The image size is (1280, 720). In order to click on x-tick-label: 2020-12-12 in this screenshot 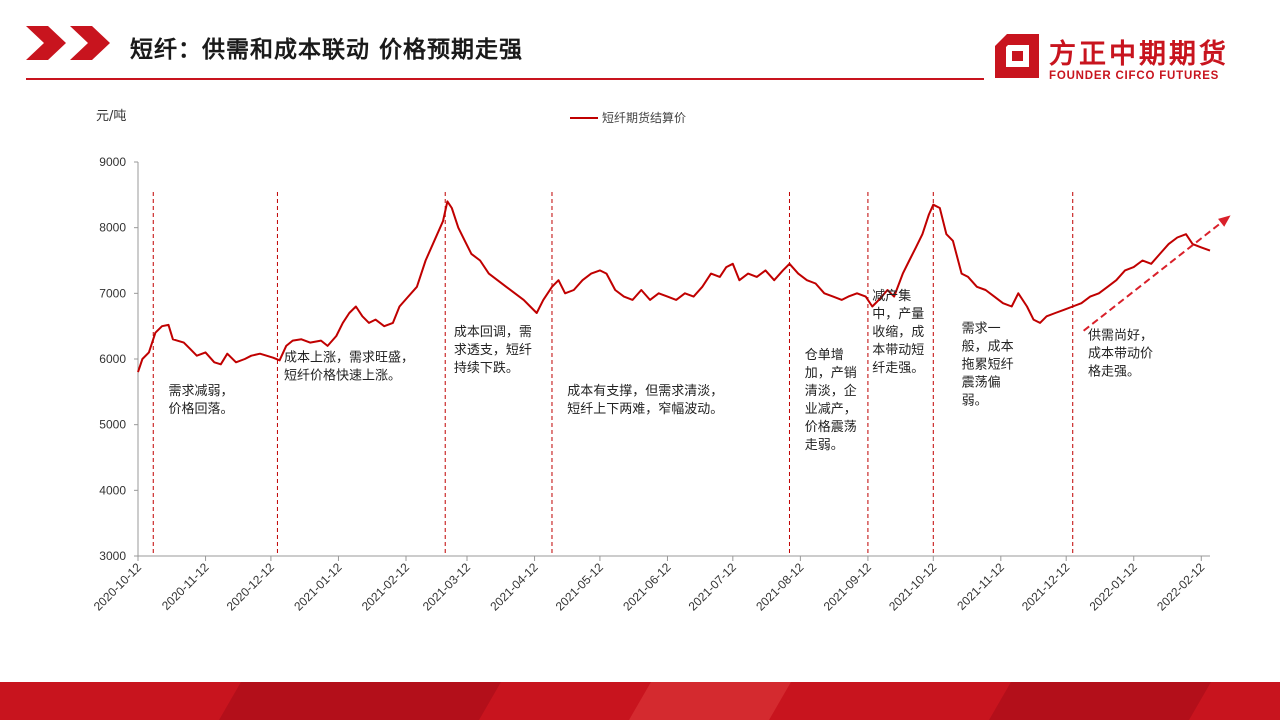, I will do `click(251, 587)`.